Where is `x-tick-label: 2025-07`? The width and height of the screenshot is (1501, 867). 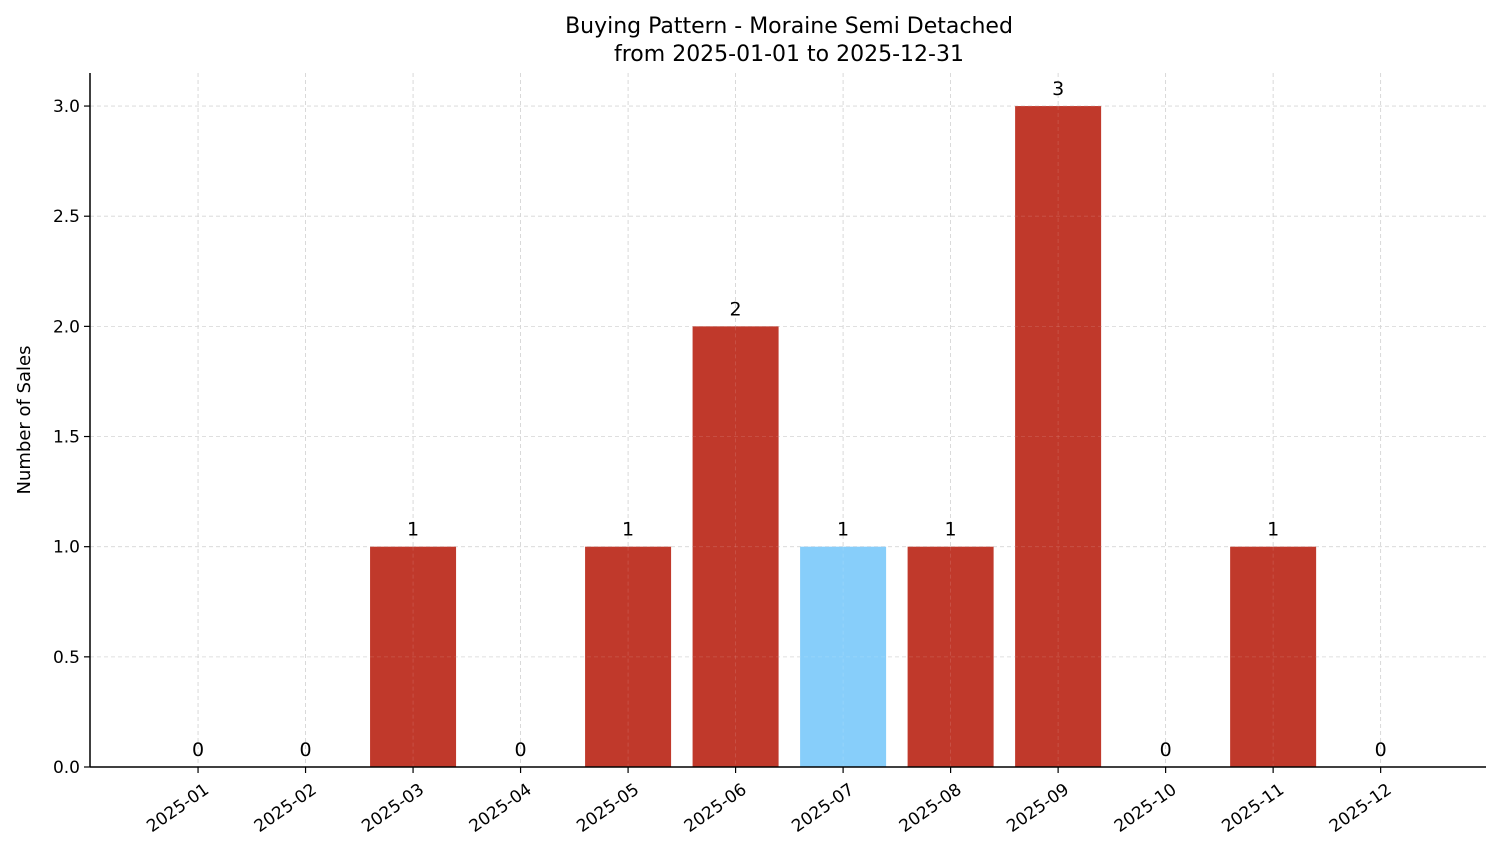 x-tick-label: 2025-07 is located at coordinates (823, 808).